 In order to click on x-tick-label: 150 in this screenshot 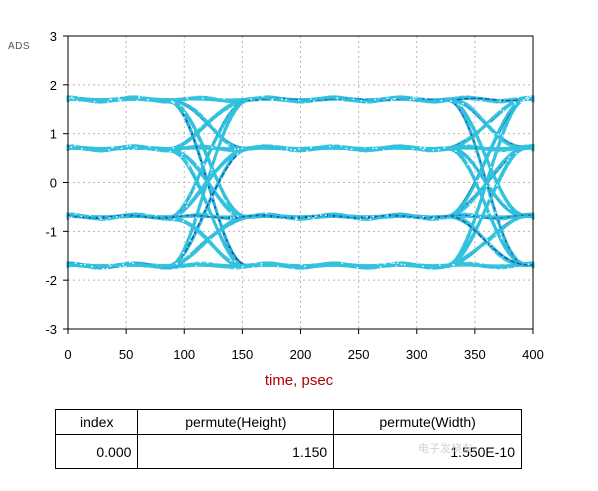, I will do `click(243, 354)`.